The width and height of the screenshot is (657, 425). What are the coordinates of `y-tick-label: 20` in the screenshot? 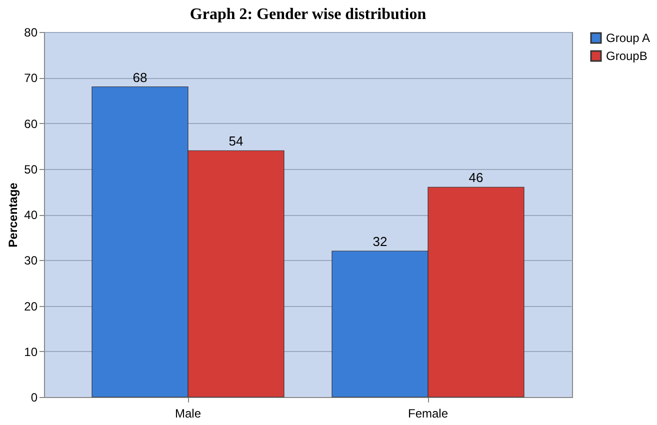 It's located at (31, 306).